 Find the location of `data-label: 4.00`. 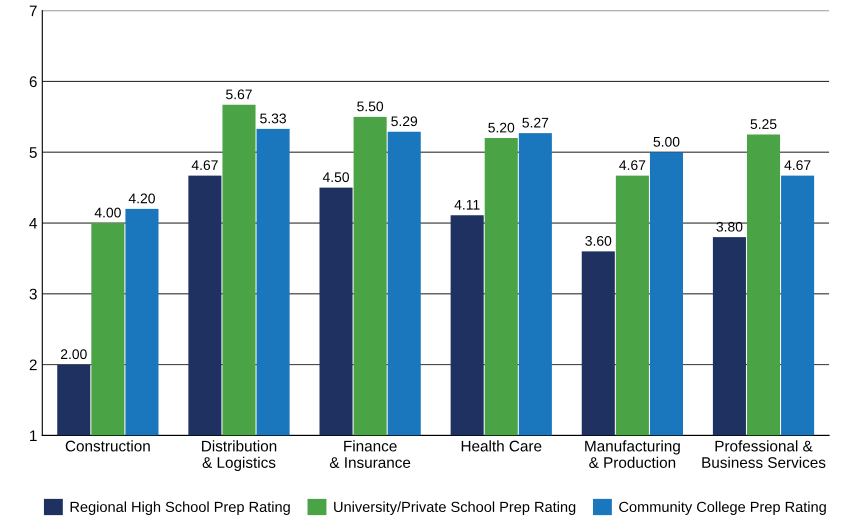

data-label: 4.00 is located at coordinates (107, 213).